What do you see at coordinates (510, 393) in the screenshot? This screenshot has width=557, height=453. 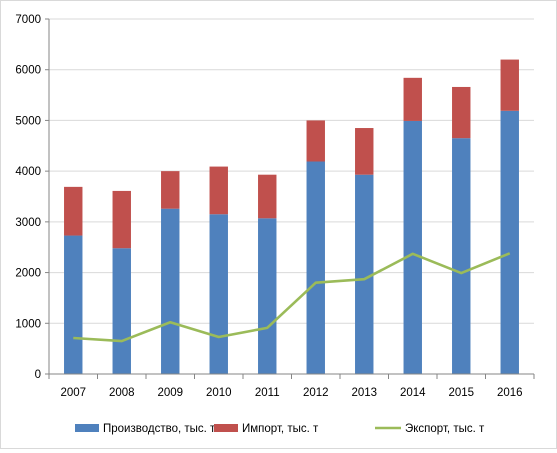 I see `x-tick-label: 2016` at bounding box center [510, 393].